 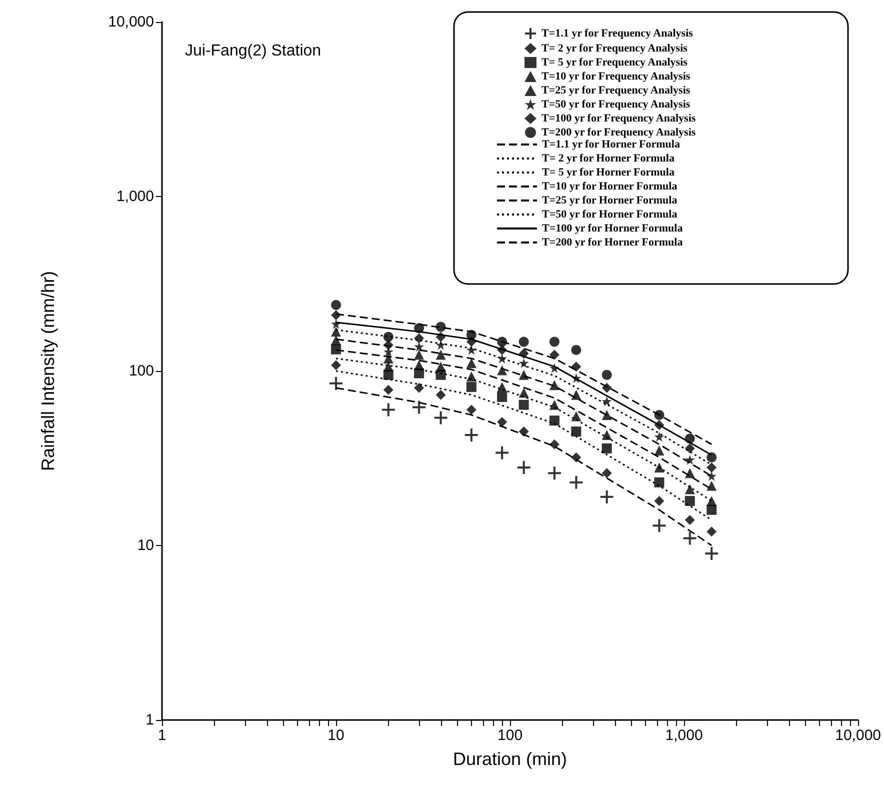 I want to click on x-tick-label: 1,000, so click(x=684, y=735).